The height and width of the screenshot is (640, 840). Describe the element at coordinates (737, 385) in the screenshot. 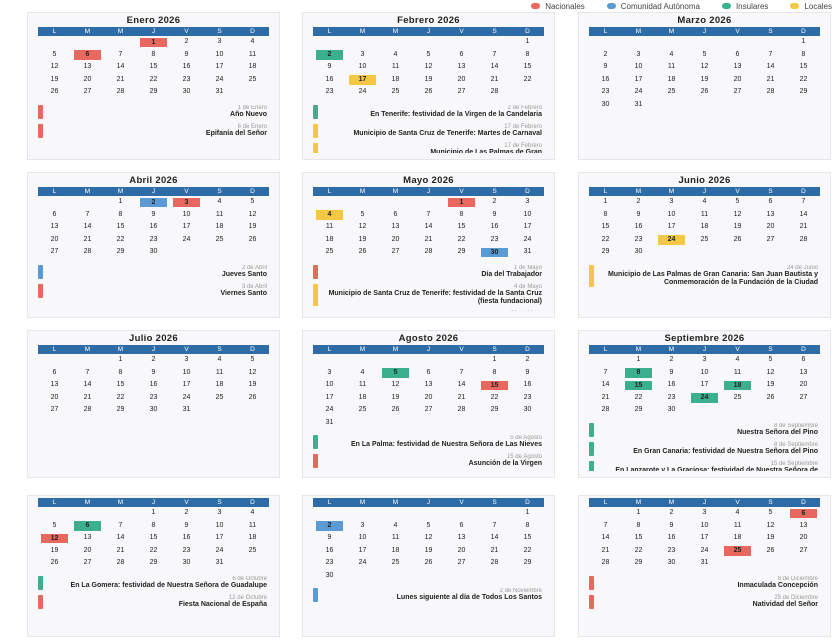

I see `holiday-day: 18` at that location.